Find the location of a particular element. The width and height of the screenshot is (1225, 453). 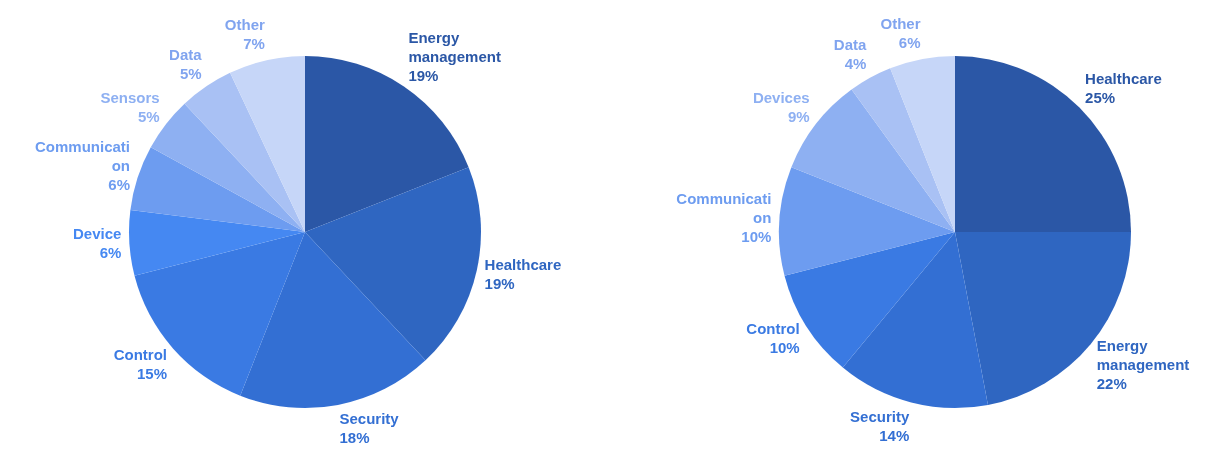

data-label: 9% is located at coordinates (798, 116).